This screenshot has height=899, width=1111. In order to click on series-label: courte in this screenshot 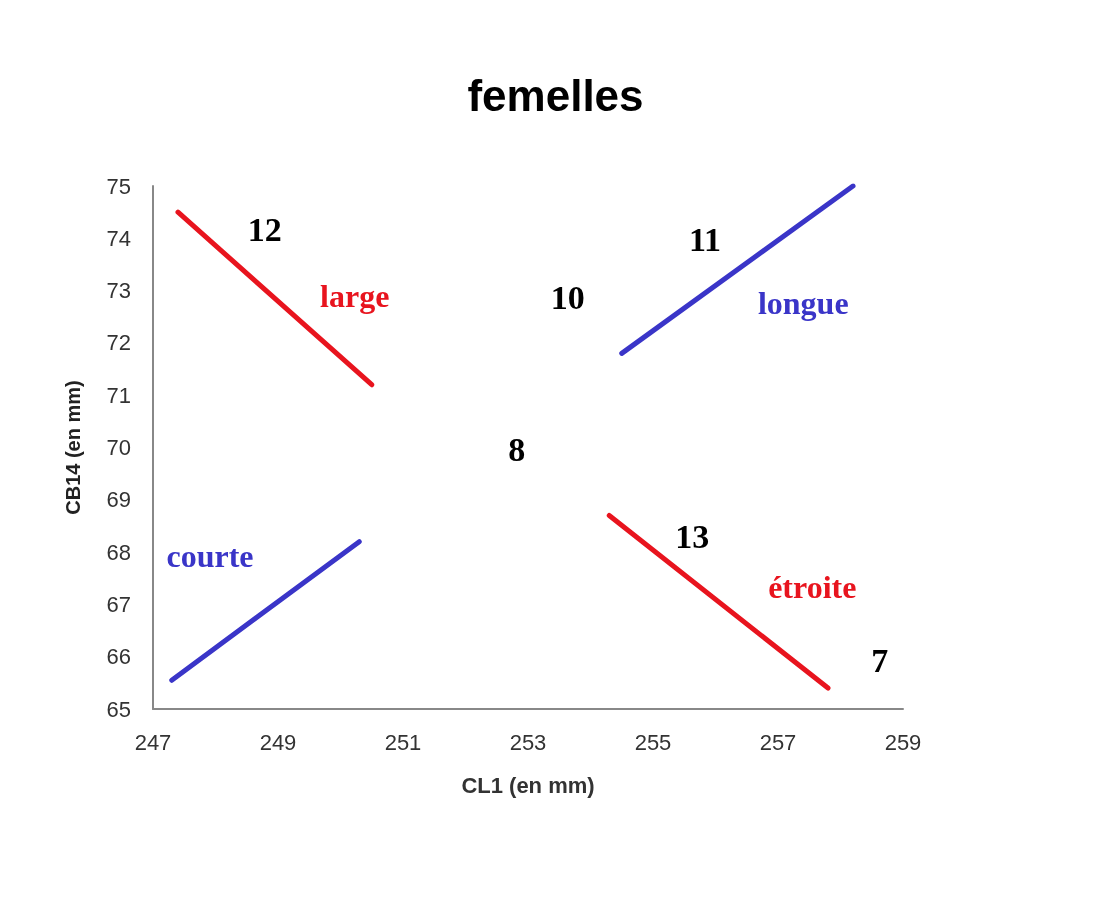, I will do `click(210, 555)`.